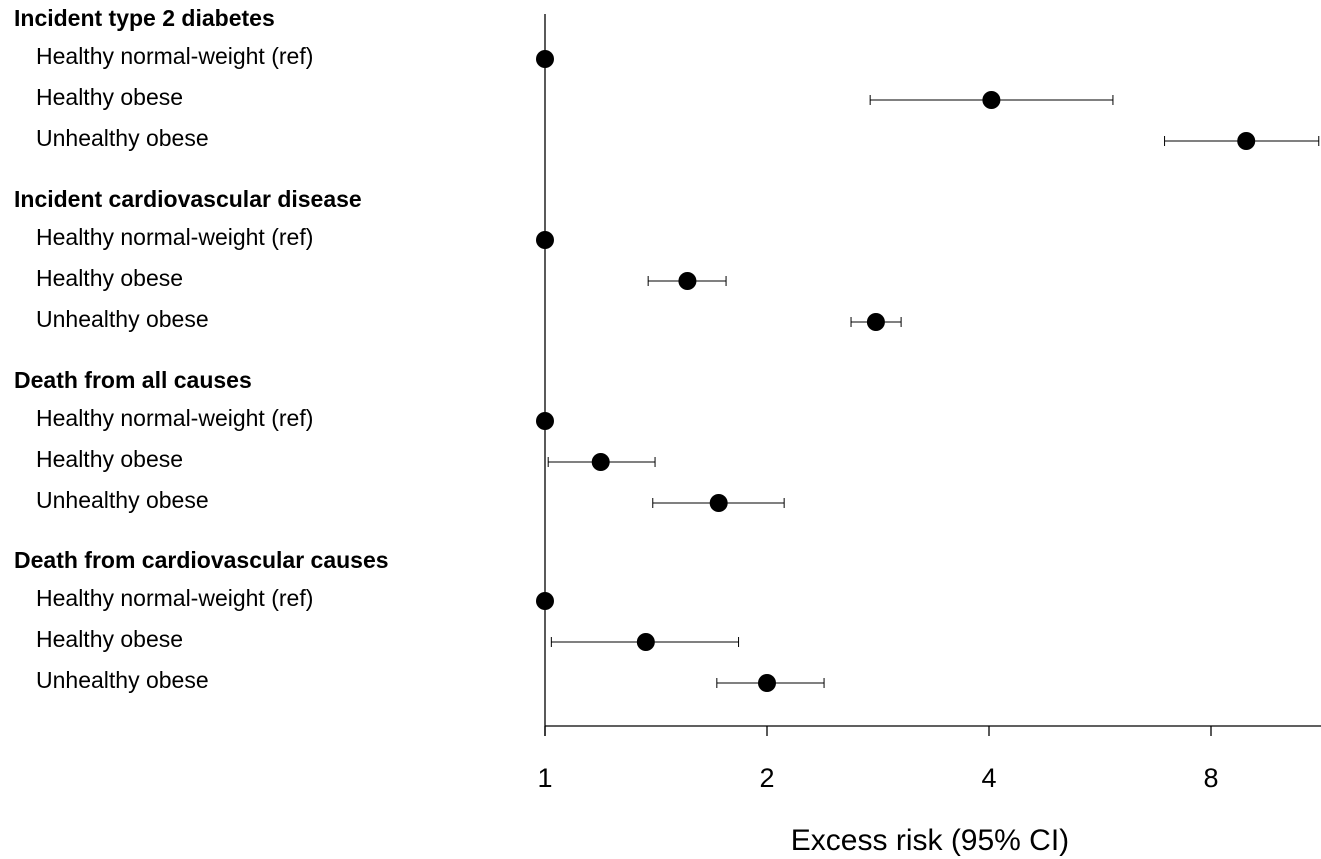 The width and height of the screenshot is (1321, 859). What do you see at coordinates (988, 778) in the screenshot?
I see `x-tick-label: 4` at bounding box center [988, 778].